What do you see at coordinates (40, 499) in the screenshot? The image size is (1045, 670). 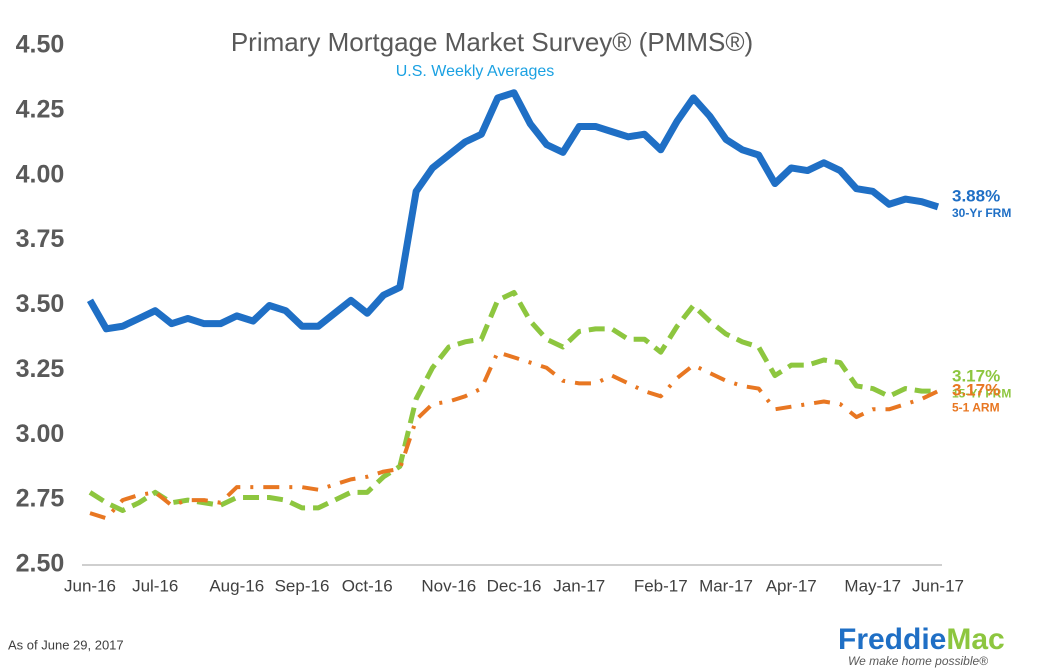 I see `y-tick-label: 2.75` at bounding box center [40, 499].